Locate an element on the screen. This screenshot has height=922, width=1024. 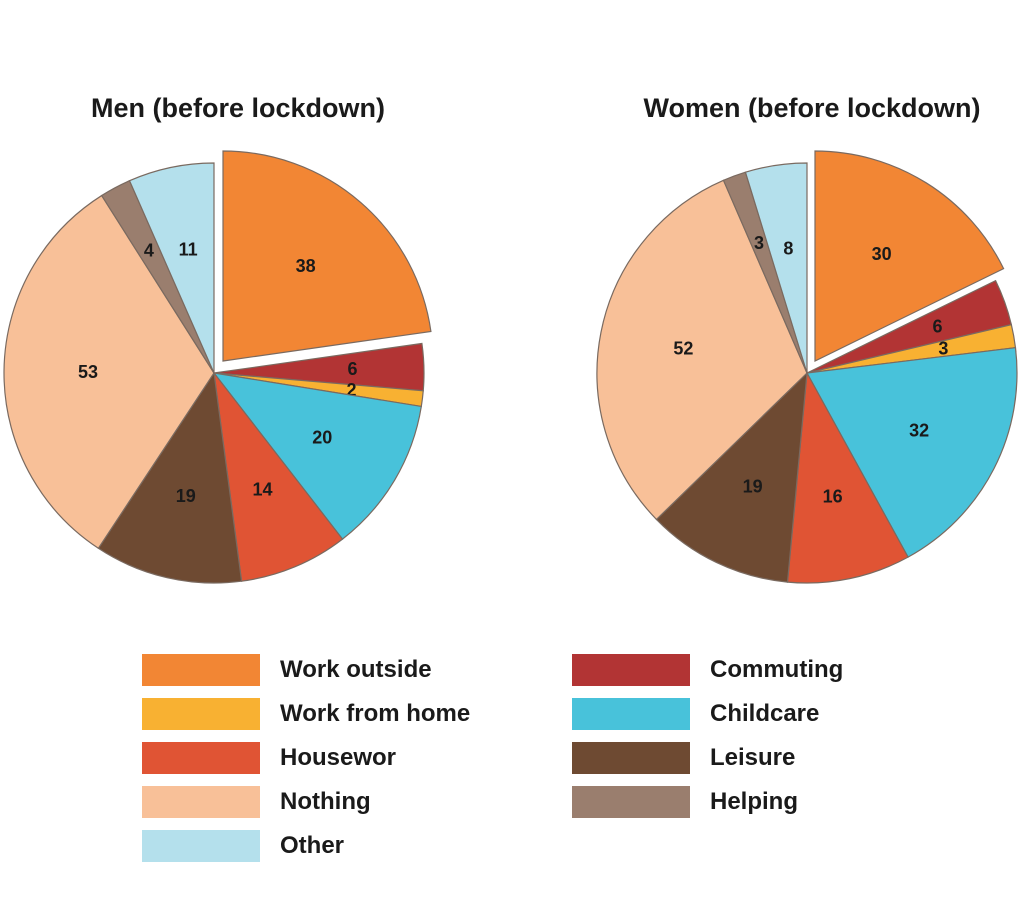
legend-label: Work from home is located at coordinates (375, 713).